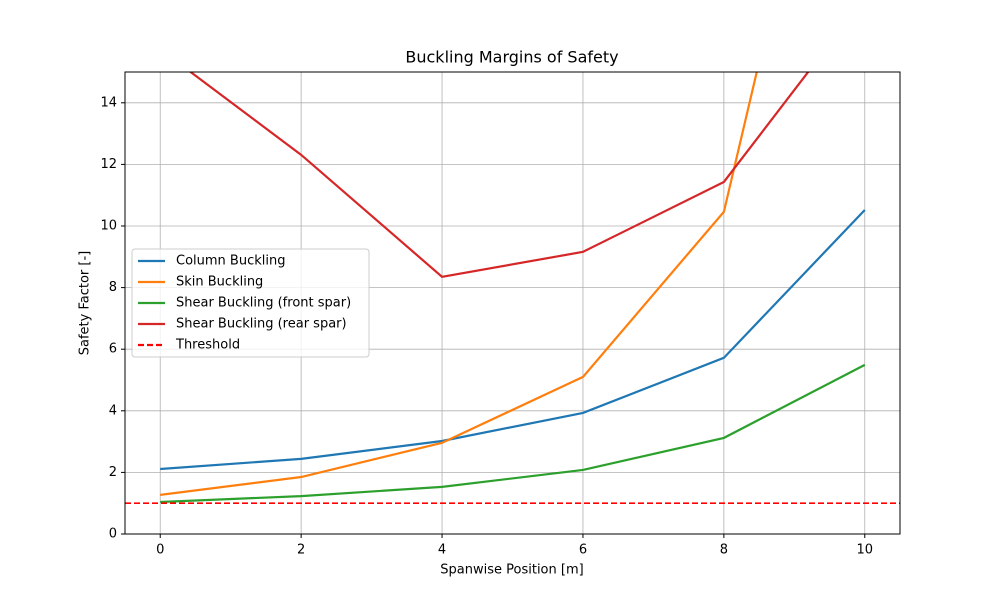 This screenshot has height=600, width=1000. Describe the element at coordinates (113, 534) in the screenshot. I see `y-tick-label: 0` at that location.